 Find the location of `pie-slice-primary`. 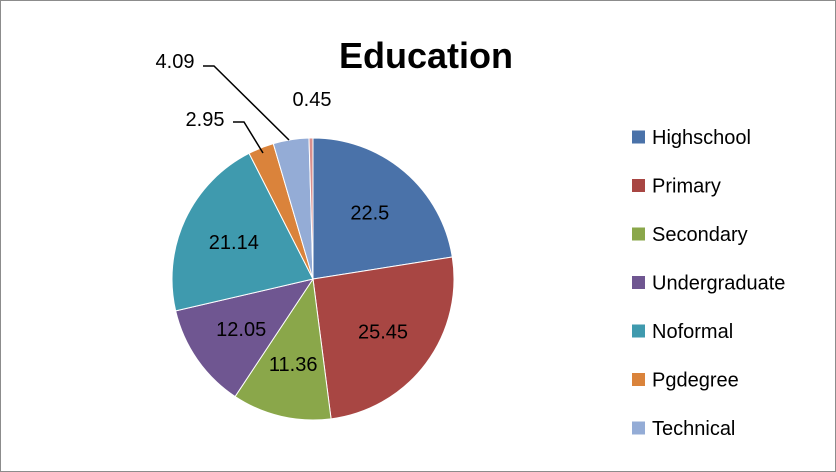

pie-slice-primary is located at coordinates (383, 338).